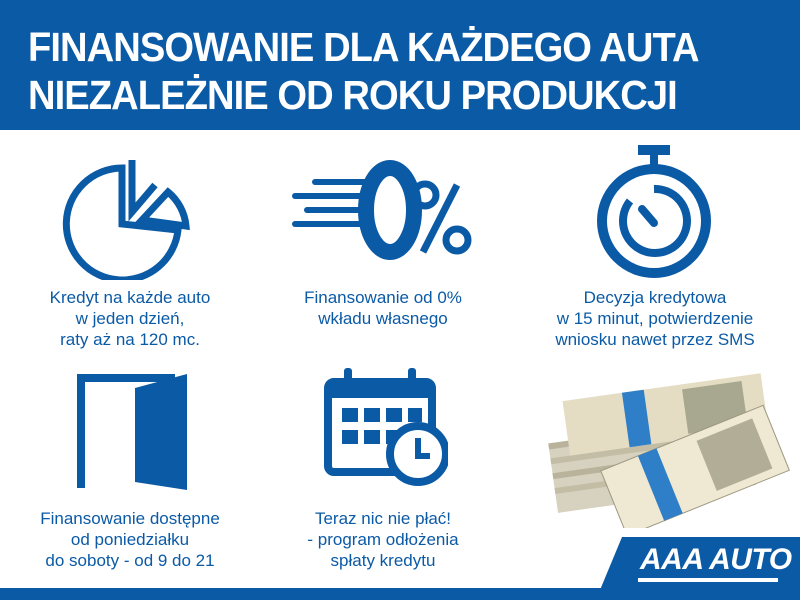 This screenshot has width=800, height=600. Describe the element at coordinates (655, 339) in the screenshot. I see `caption-line: wniosku nawet przez SMS` at that location.